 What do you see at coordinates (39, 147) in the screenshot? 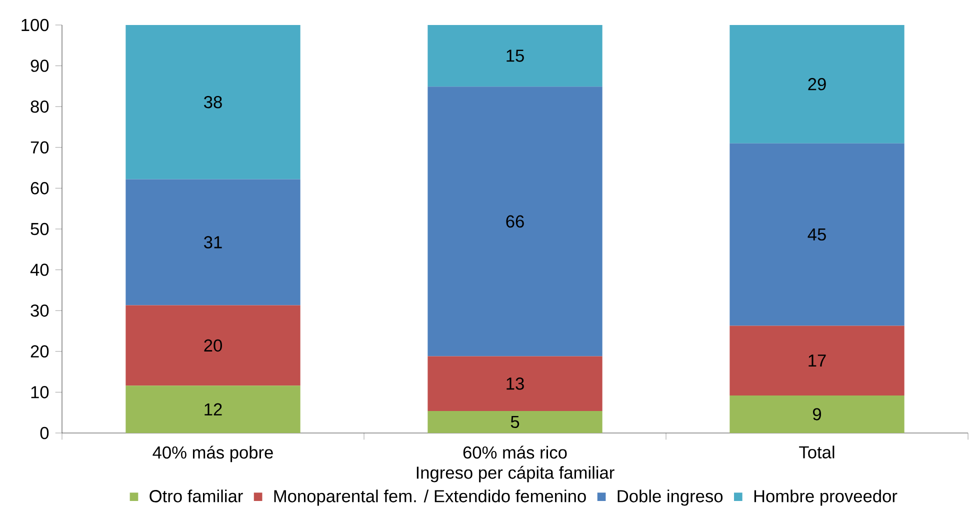
I see `y-tick-label: 70` at bounding box center [39, 147].